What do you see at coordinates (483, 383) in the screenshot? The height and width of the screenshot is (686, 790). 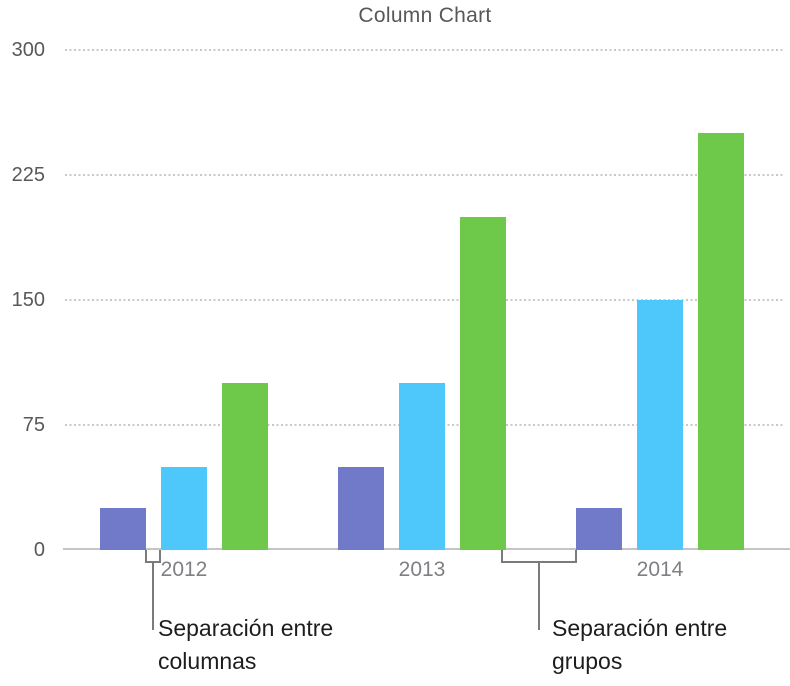 I see `bar-2013-green-series` at bounding box center [483, 383].